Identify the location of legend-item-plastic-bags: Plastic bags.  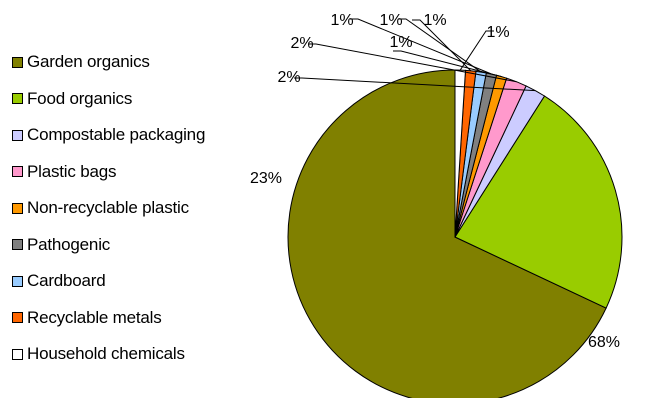
(108, 172).